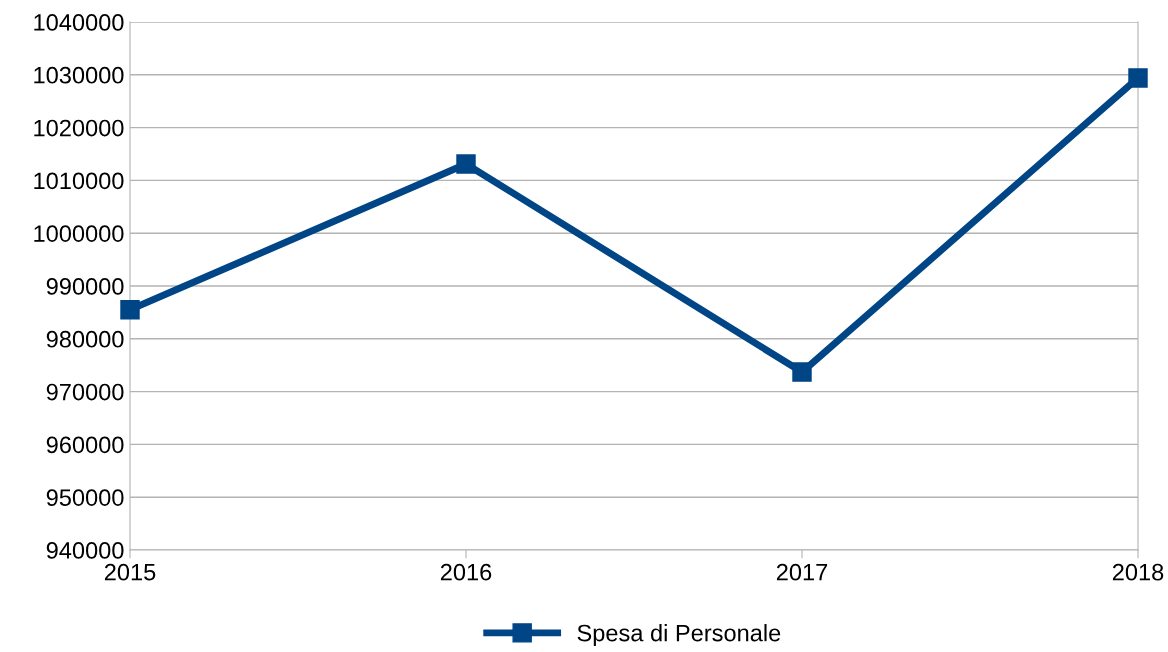 The width and height of the screenshot is (1168, 652). Describe the element at coordinates (85, 550) in the screenshot. I see `y-tick-label: 940000` at that location.